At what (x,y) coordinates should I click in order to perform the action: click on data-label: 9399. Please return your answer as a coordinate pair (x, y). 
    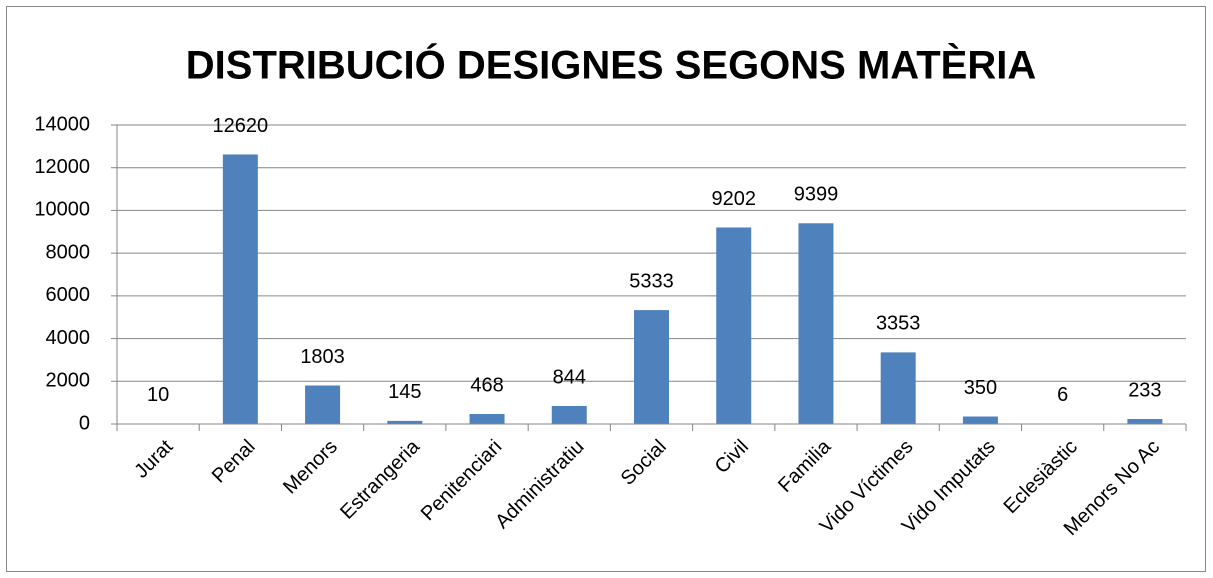
    Looking at the image, I should click on (816, 195).